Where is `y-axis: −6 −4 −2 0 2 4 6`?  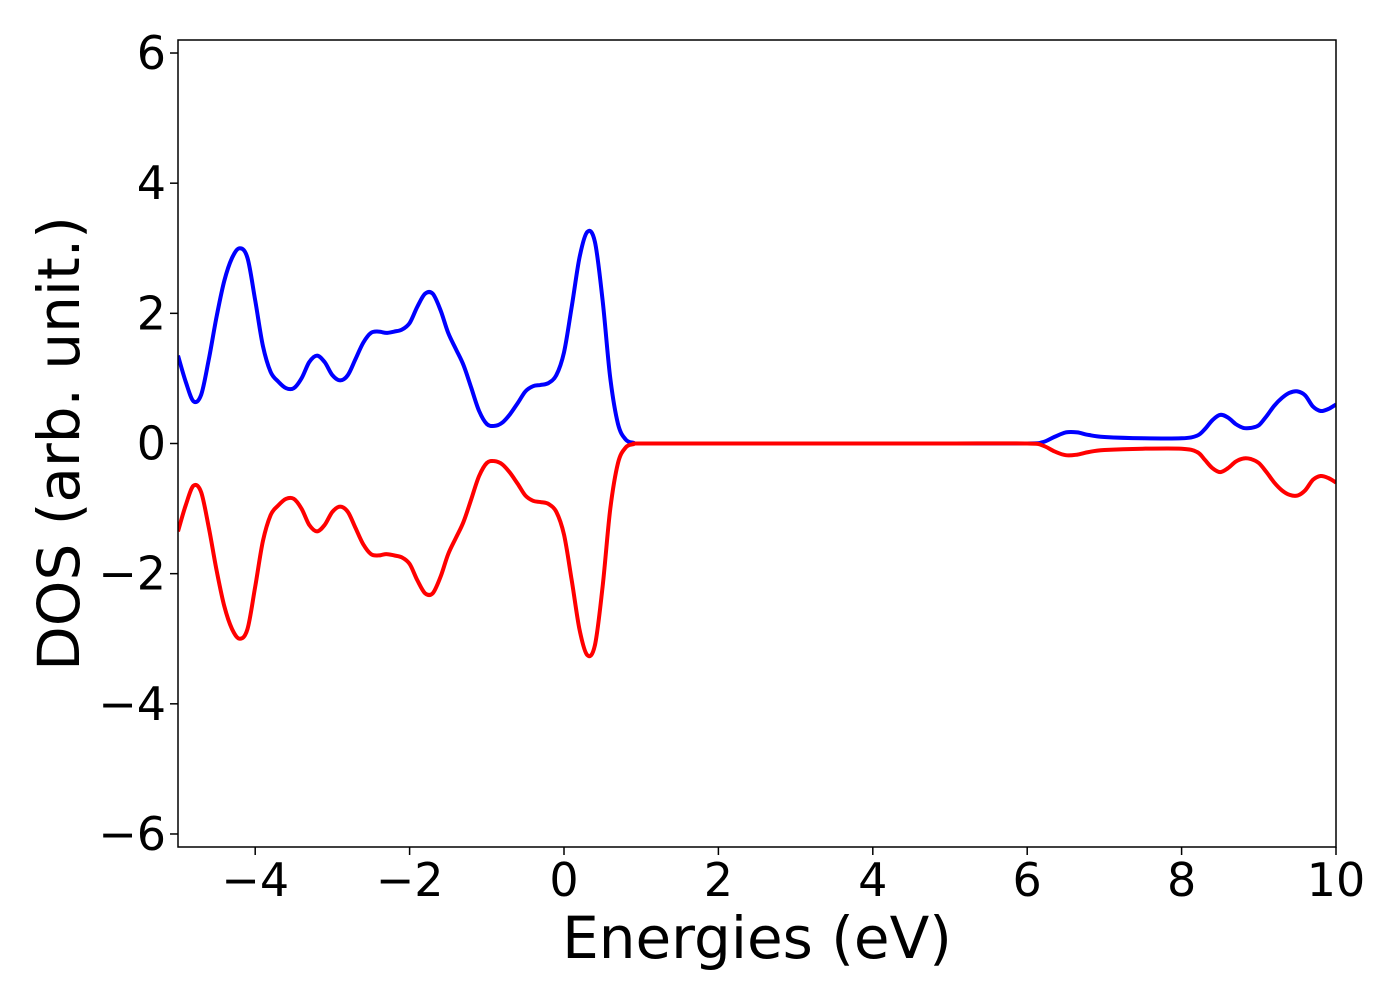 y-axis: −6 −4 −2 0 2 4 6 is located at coordinates (138, 443).